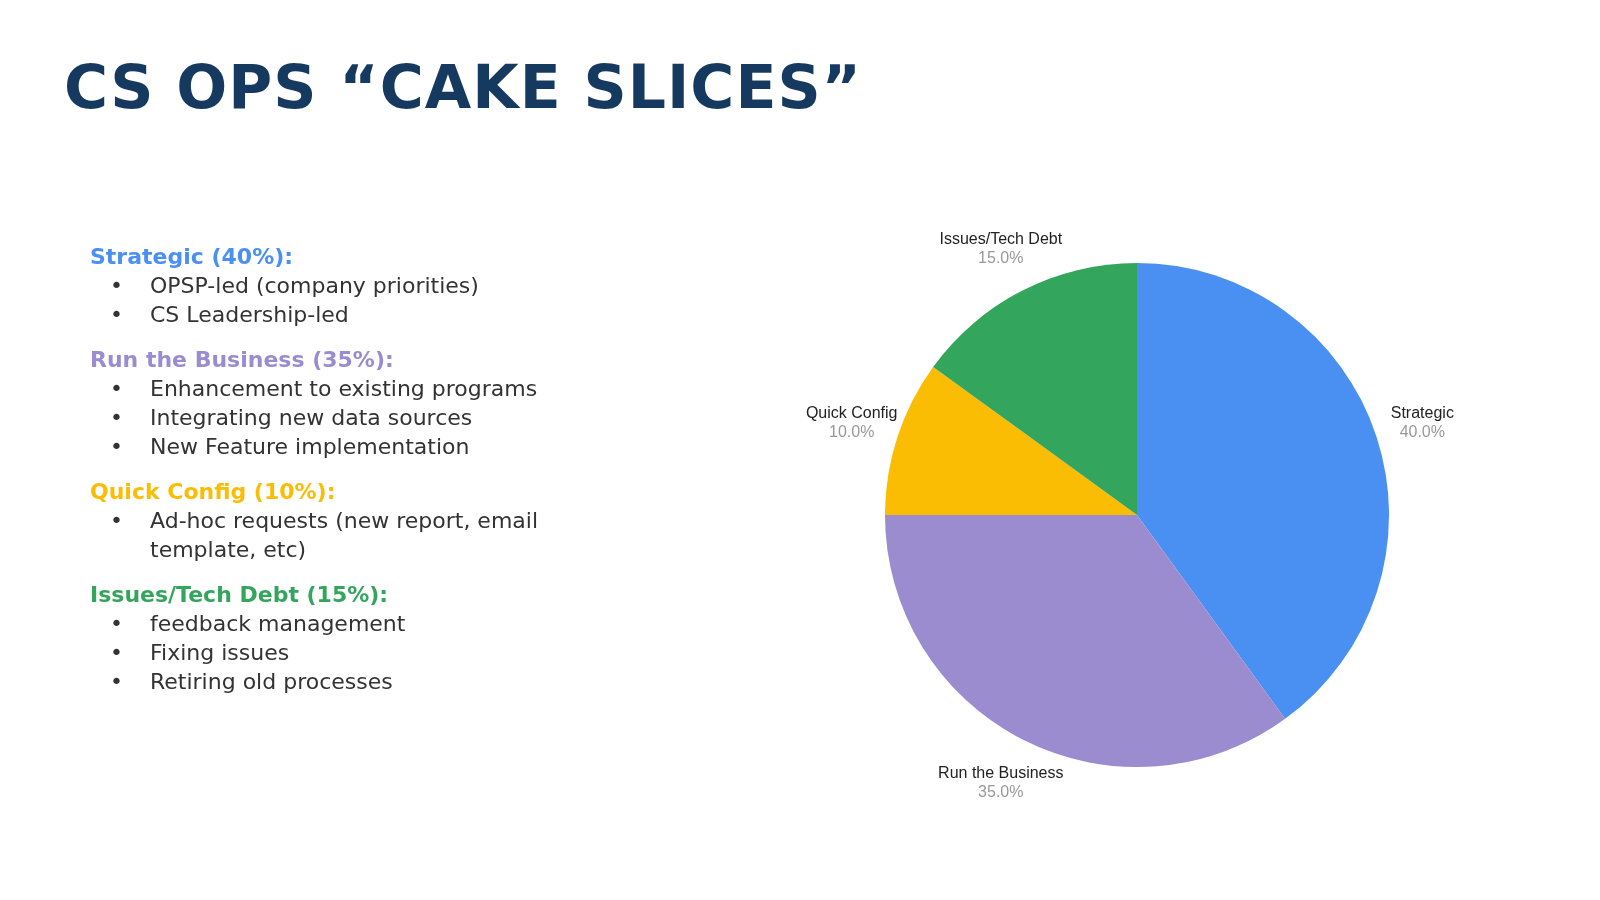  What do you see at coordinates (324, 389) in the screenshot?
I see `text: • Enhancement to existing programs` at bounding box center [324, 389].